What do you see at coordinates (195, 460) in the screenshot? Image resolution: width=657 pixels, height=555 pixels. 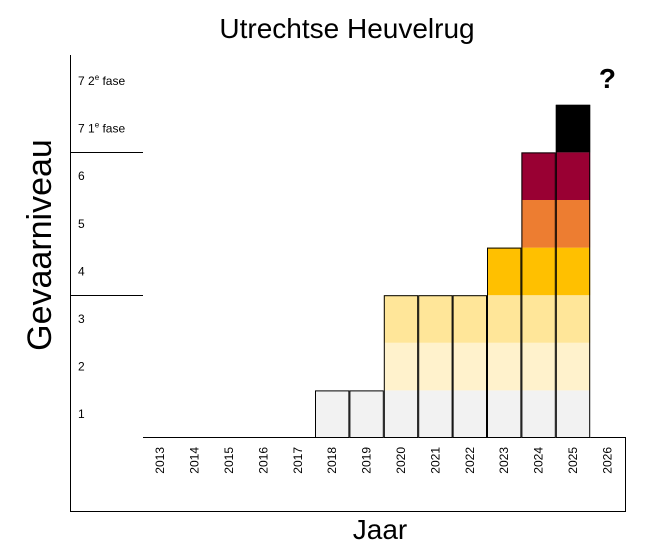 I see `x-tick-label-2014: 2014` at bounding box center [195, 460].